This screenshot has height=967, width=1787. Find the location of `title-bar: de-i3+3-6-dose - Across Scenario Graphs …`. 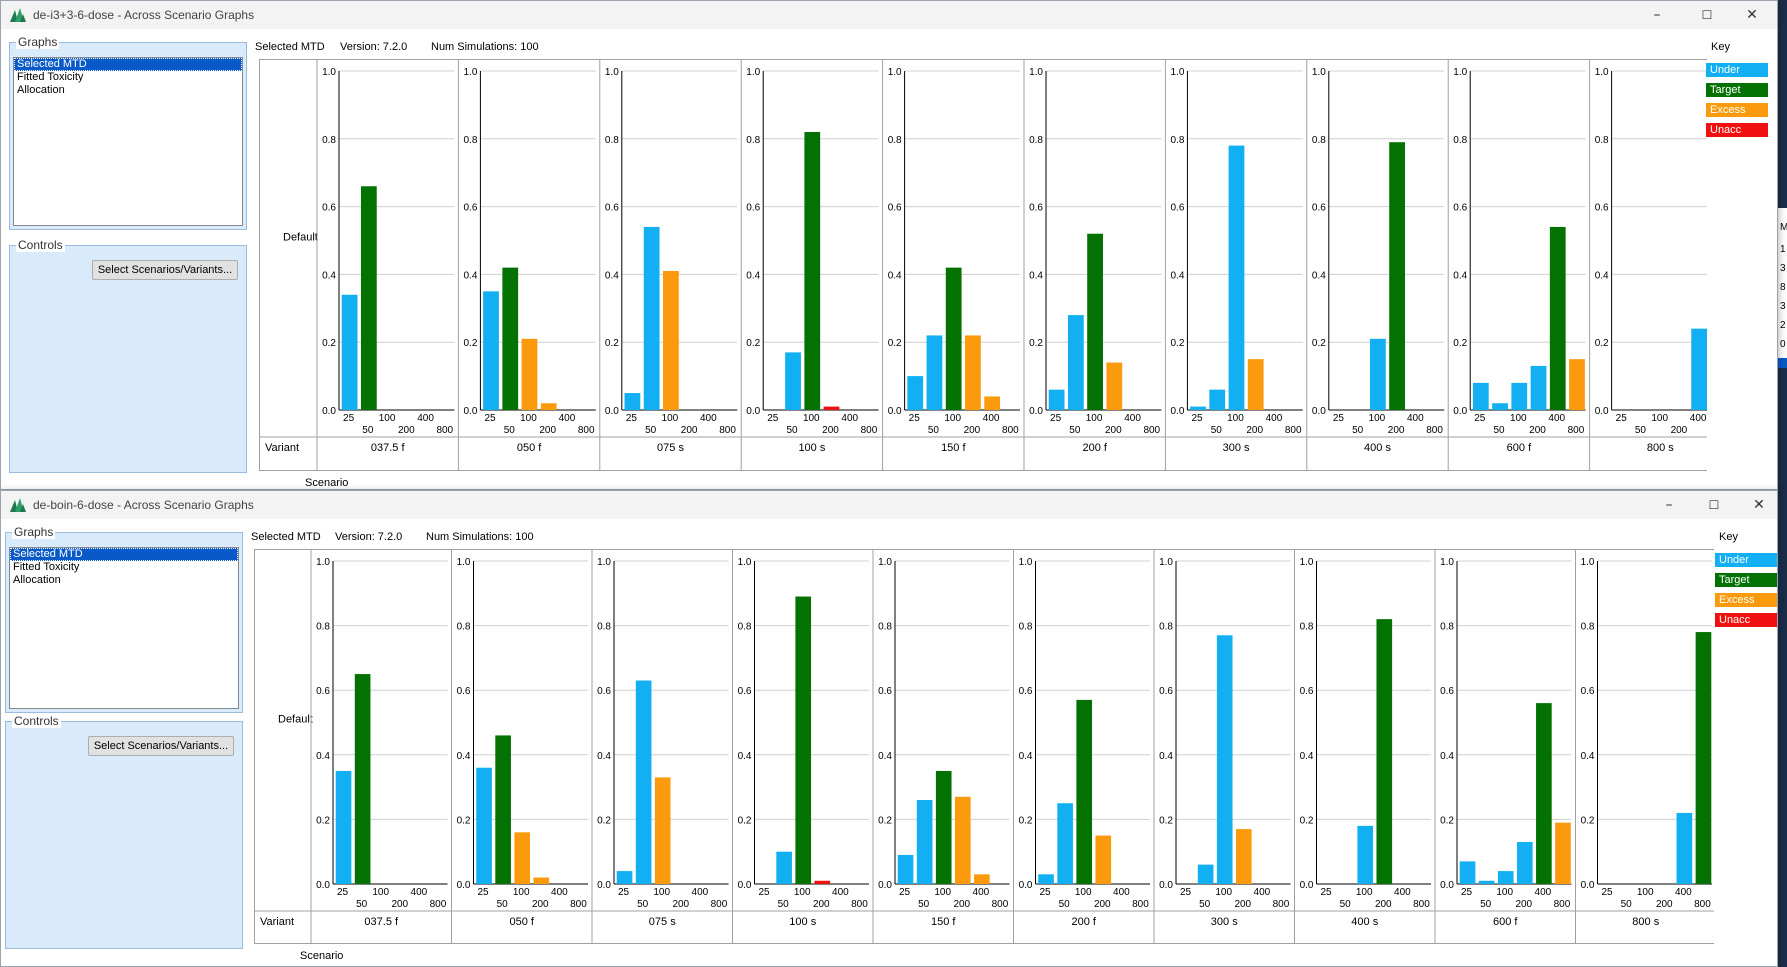

title-bar: de-i3+3-6-dose - Across Scenario Graphs … is located at coordinates (889, 15).